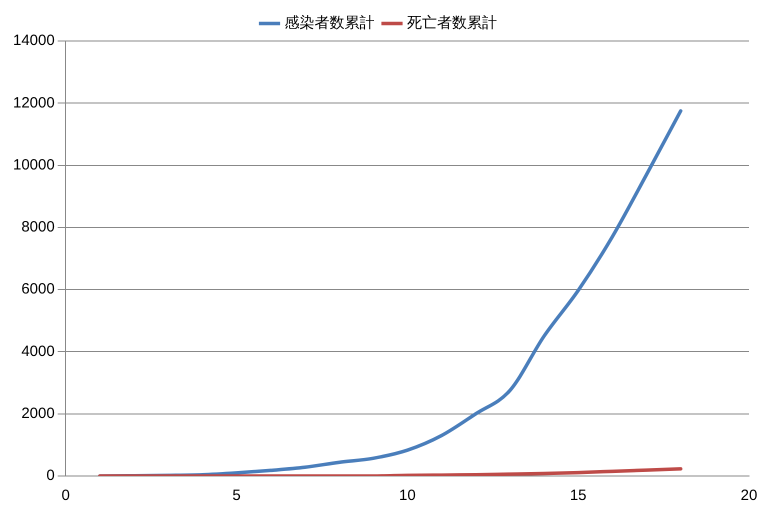  Describe the element at coordinates (452, 22) in the screenshot. I see `legend-label: 死亡者数累計` at that location.